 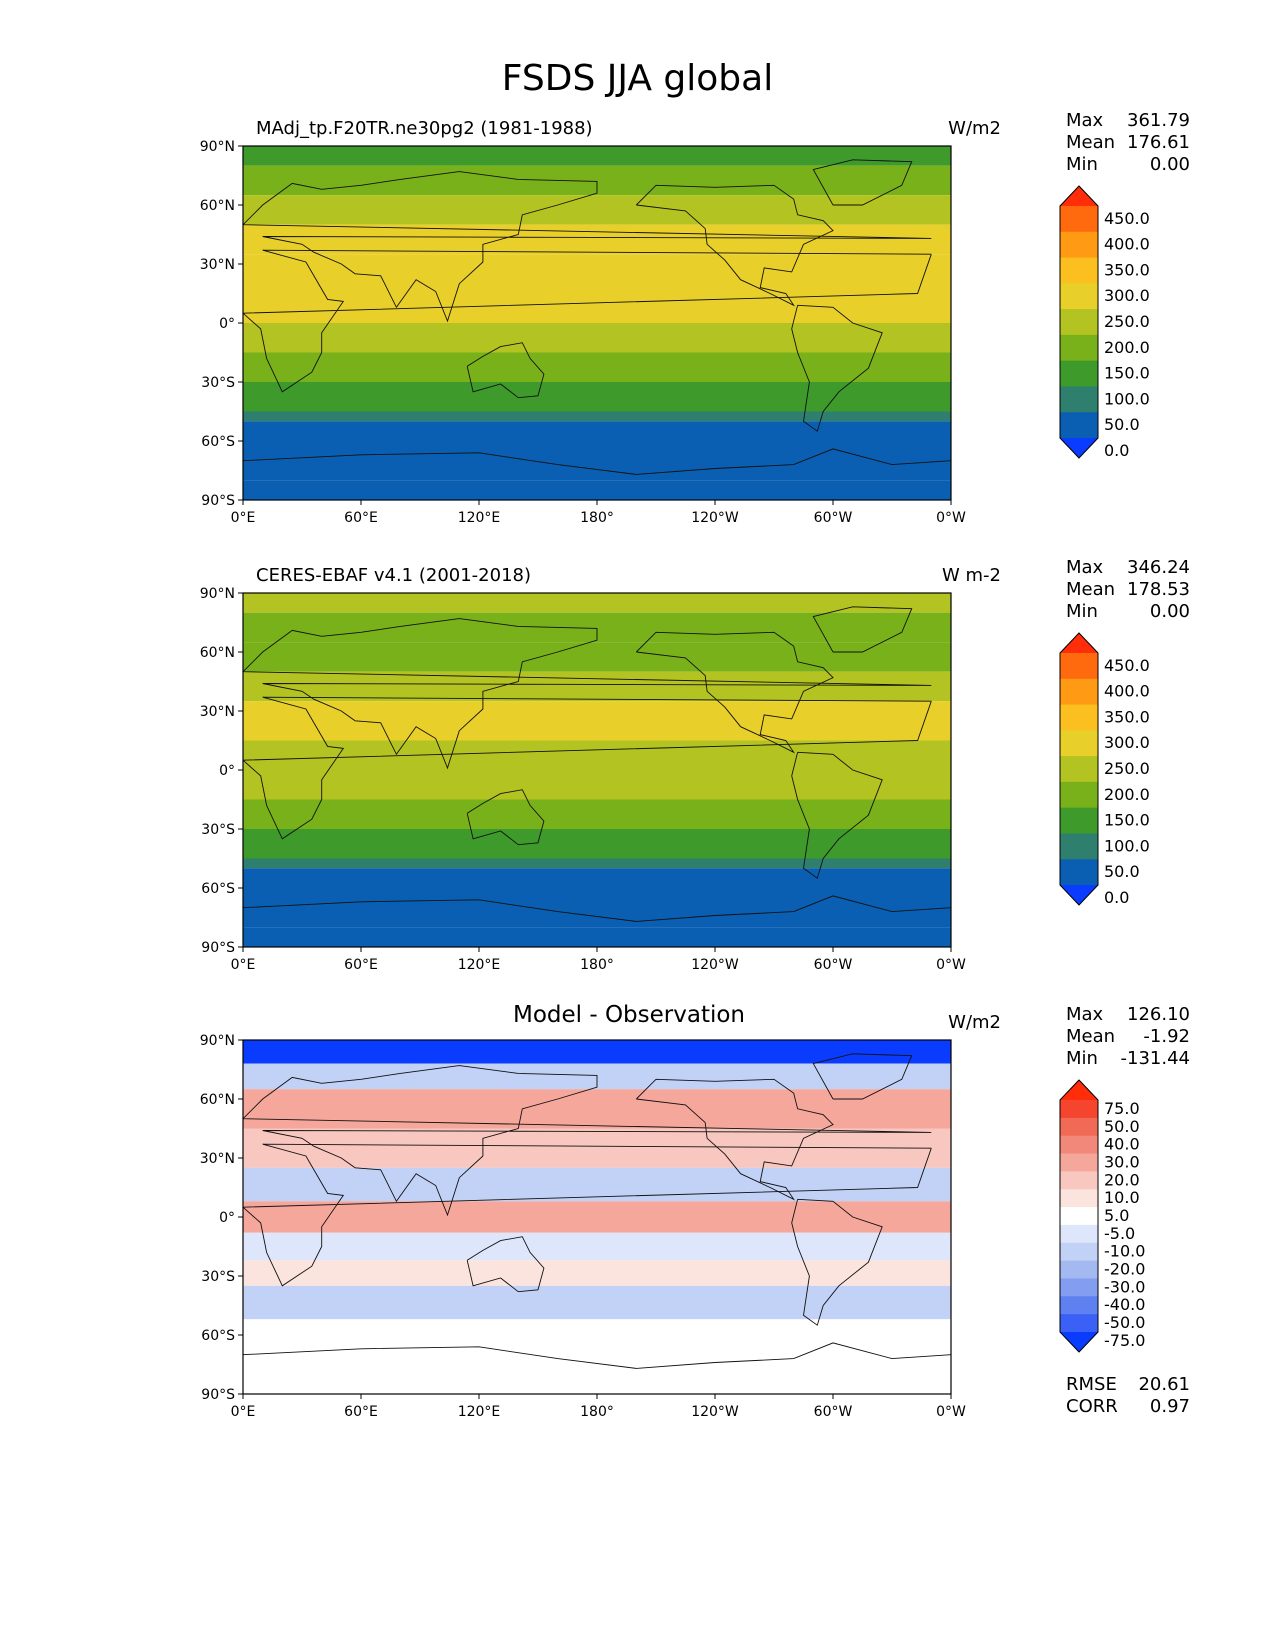 What do you see at coordinates (217, 712) in the screenshot?
I see `y-tick-label: 30°N` at bounding box center [217, 712].